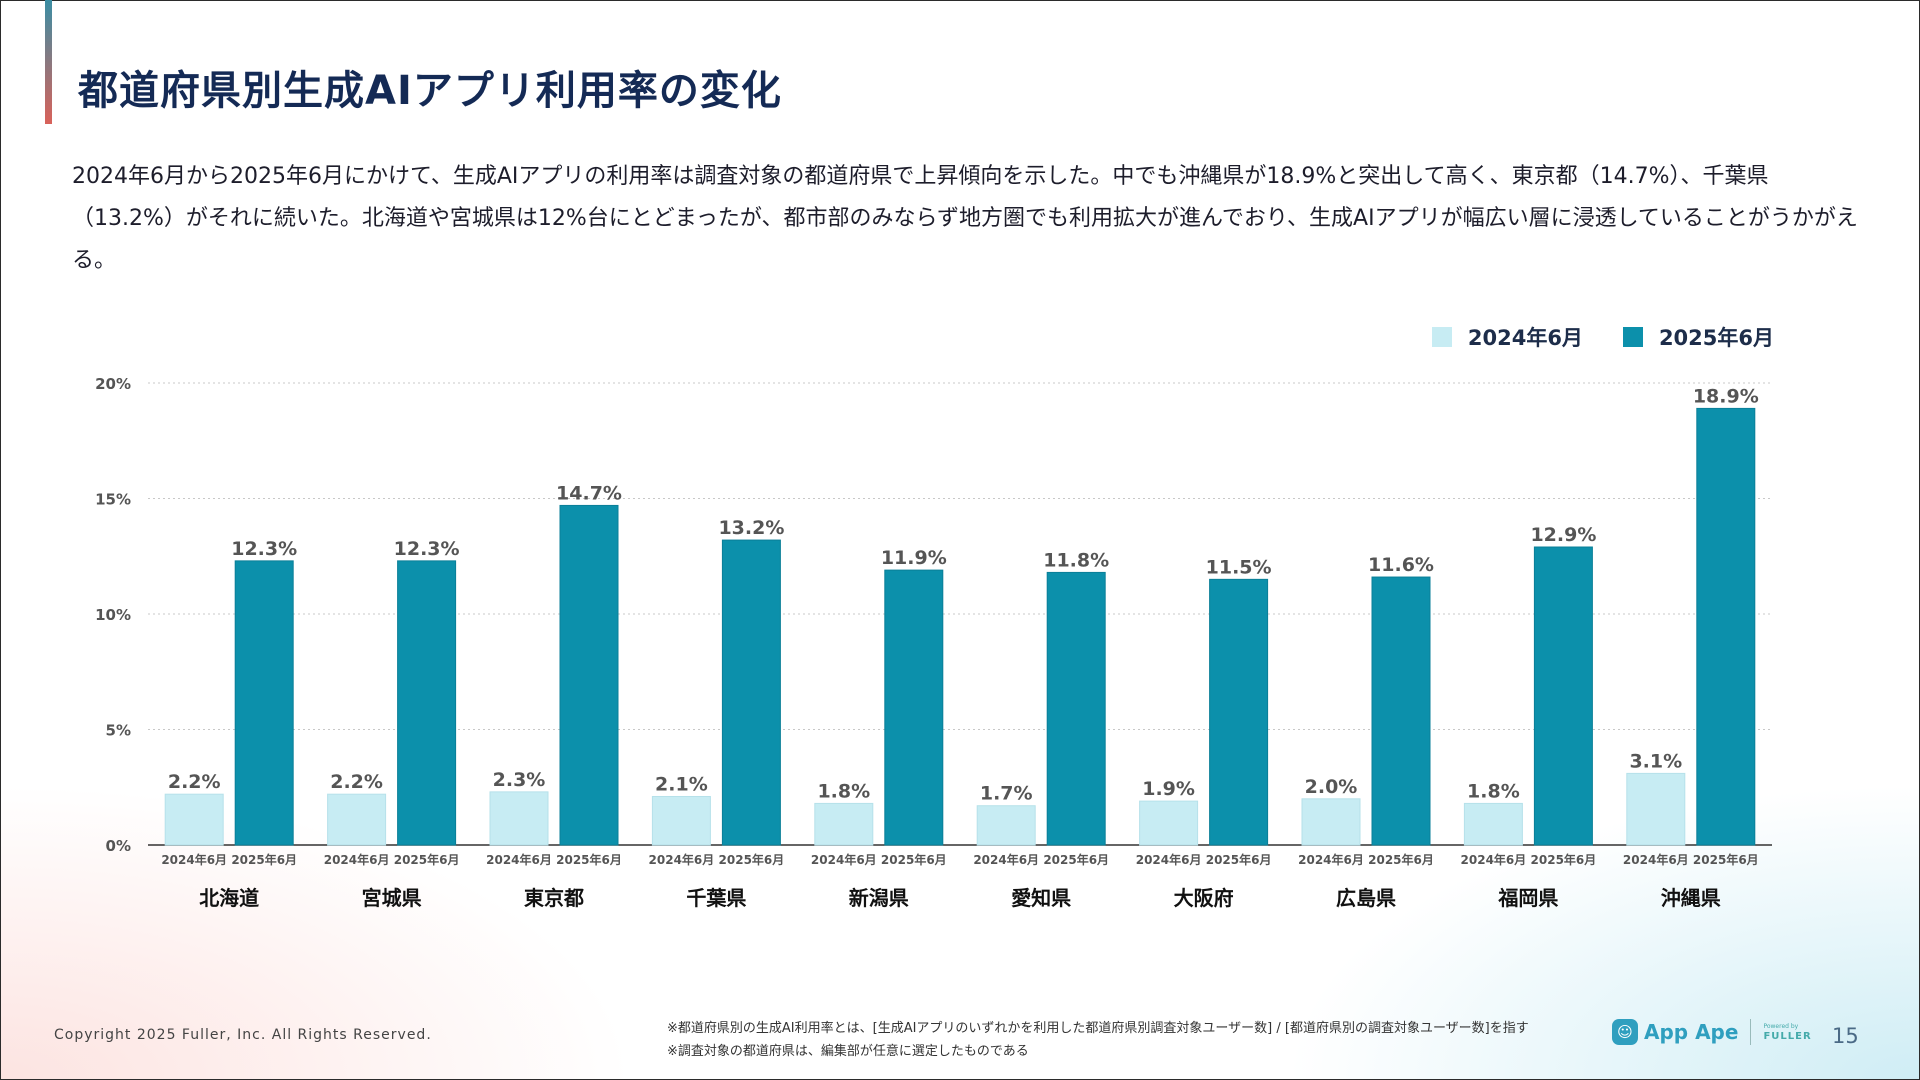 The width and height of the screenshot is (1920, 1080). I want to click on data-label: 2.1%, so click(681, 784).